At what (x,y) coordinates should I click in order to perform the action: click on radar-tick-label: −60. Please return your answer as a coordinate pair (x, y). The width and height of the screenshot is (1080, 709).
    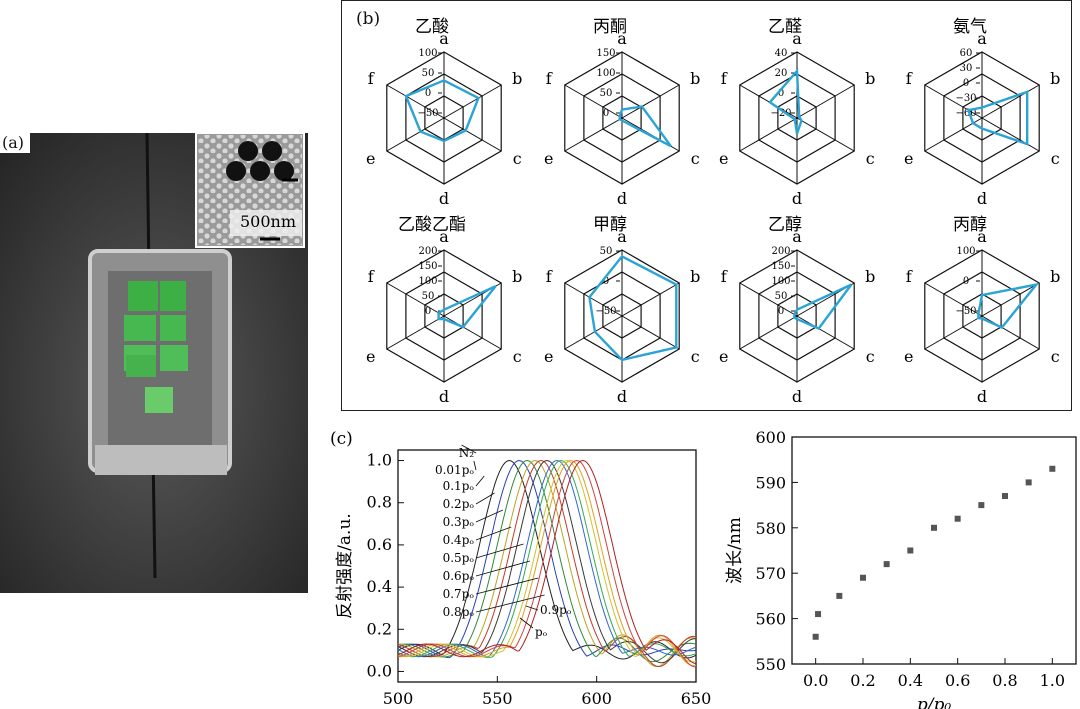
    Looking at the image, I should click on (965, 113).